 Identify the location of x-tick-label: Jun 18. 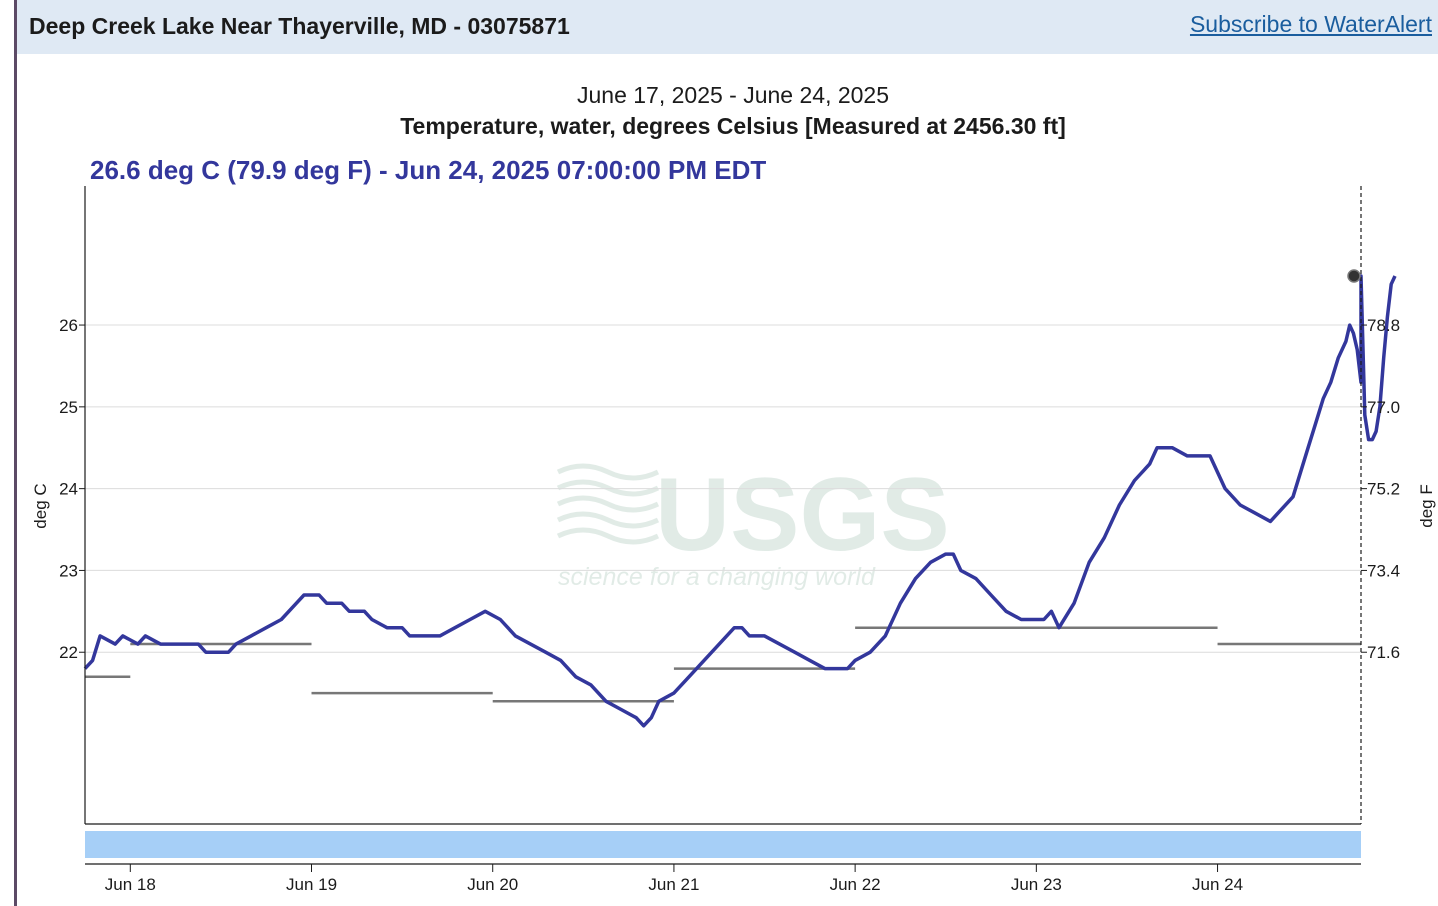
(130, 884).